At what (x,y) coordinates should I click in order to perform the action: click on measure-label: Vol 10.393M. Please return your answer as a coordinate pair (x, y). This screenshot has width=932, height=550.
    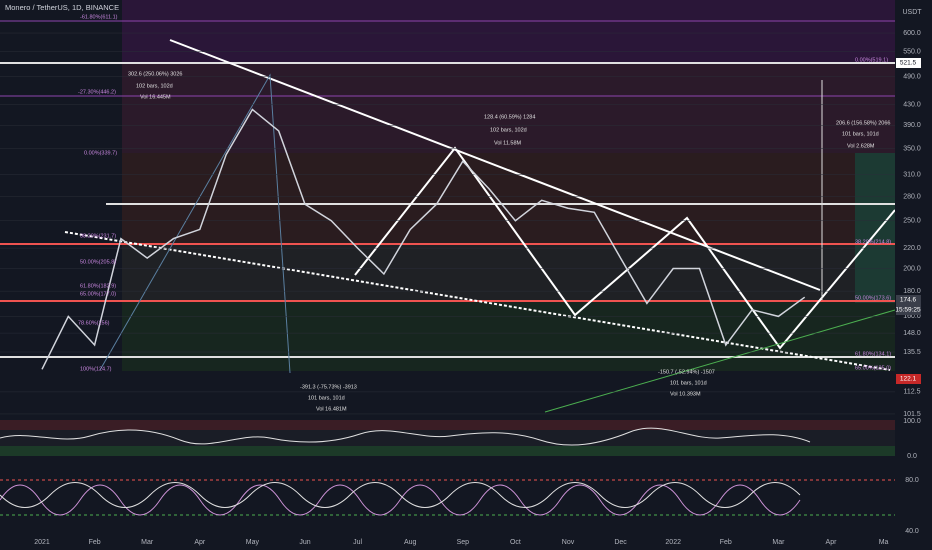
    Looking at the image, I should click on (685, 394).